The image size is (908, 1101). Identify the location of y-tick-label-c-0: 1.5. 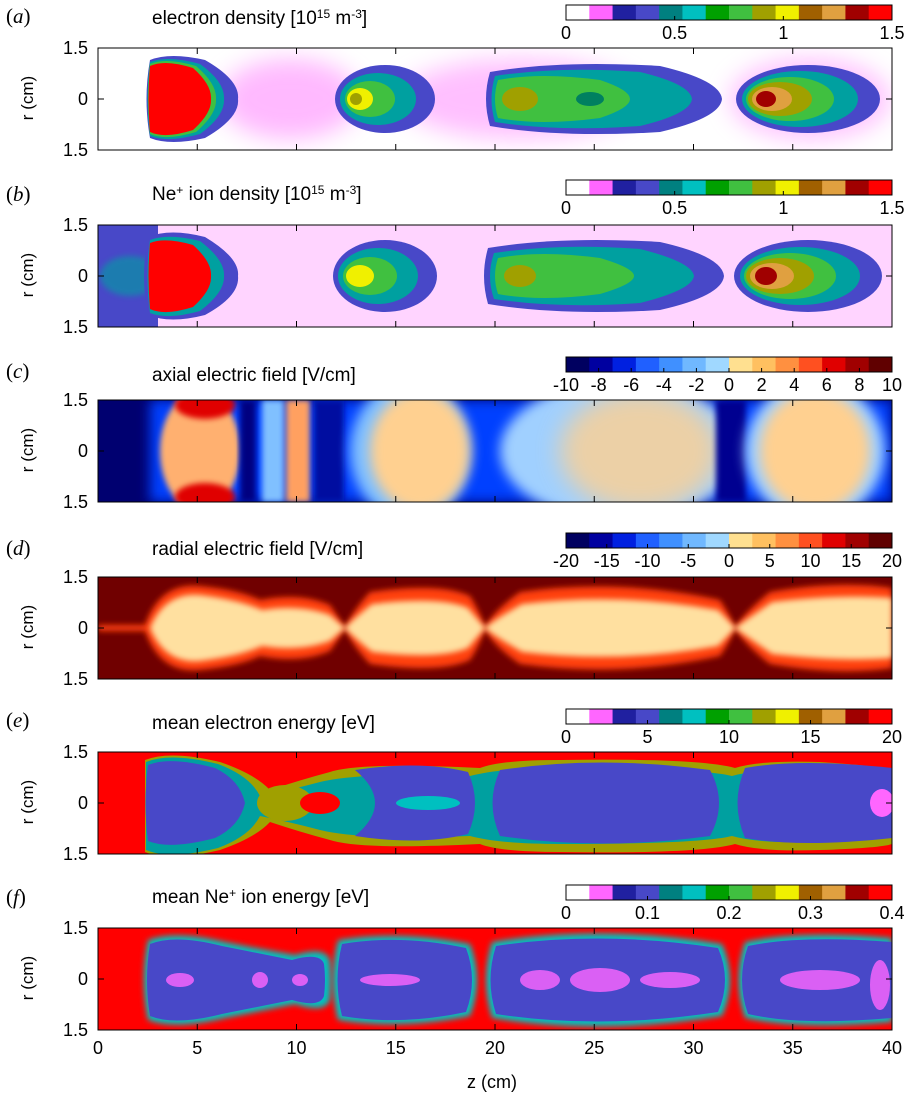
(75, 400).